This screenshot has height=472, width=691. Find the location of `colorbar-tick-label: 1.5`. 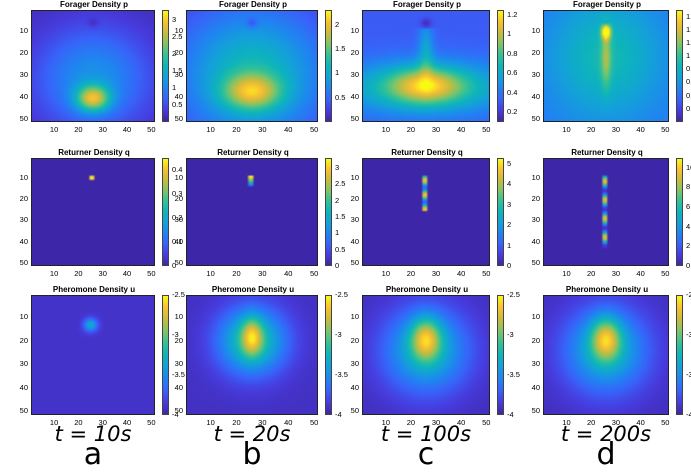

colorbar-tick-label: 1.5 is located at coordinates (177, 71).